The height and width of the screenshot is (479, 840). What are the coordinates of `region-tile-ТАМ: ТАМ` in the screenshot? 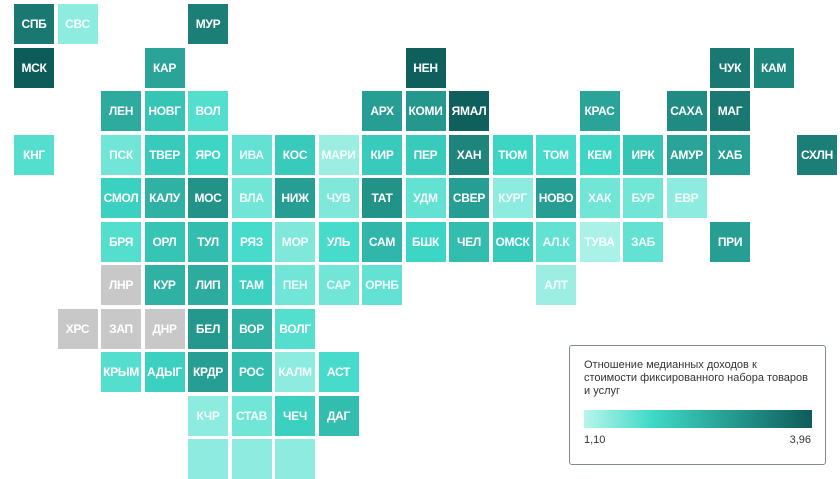 It's located at (251, 285).